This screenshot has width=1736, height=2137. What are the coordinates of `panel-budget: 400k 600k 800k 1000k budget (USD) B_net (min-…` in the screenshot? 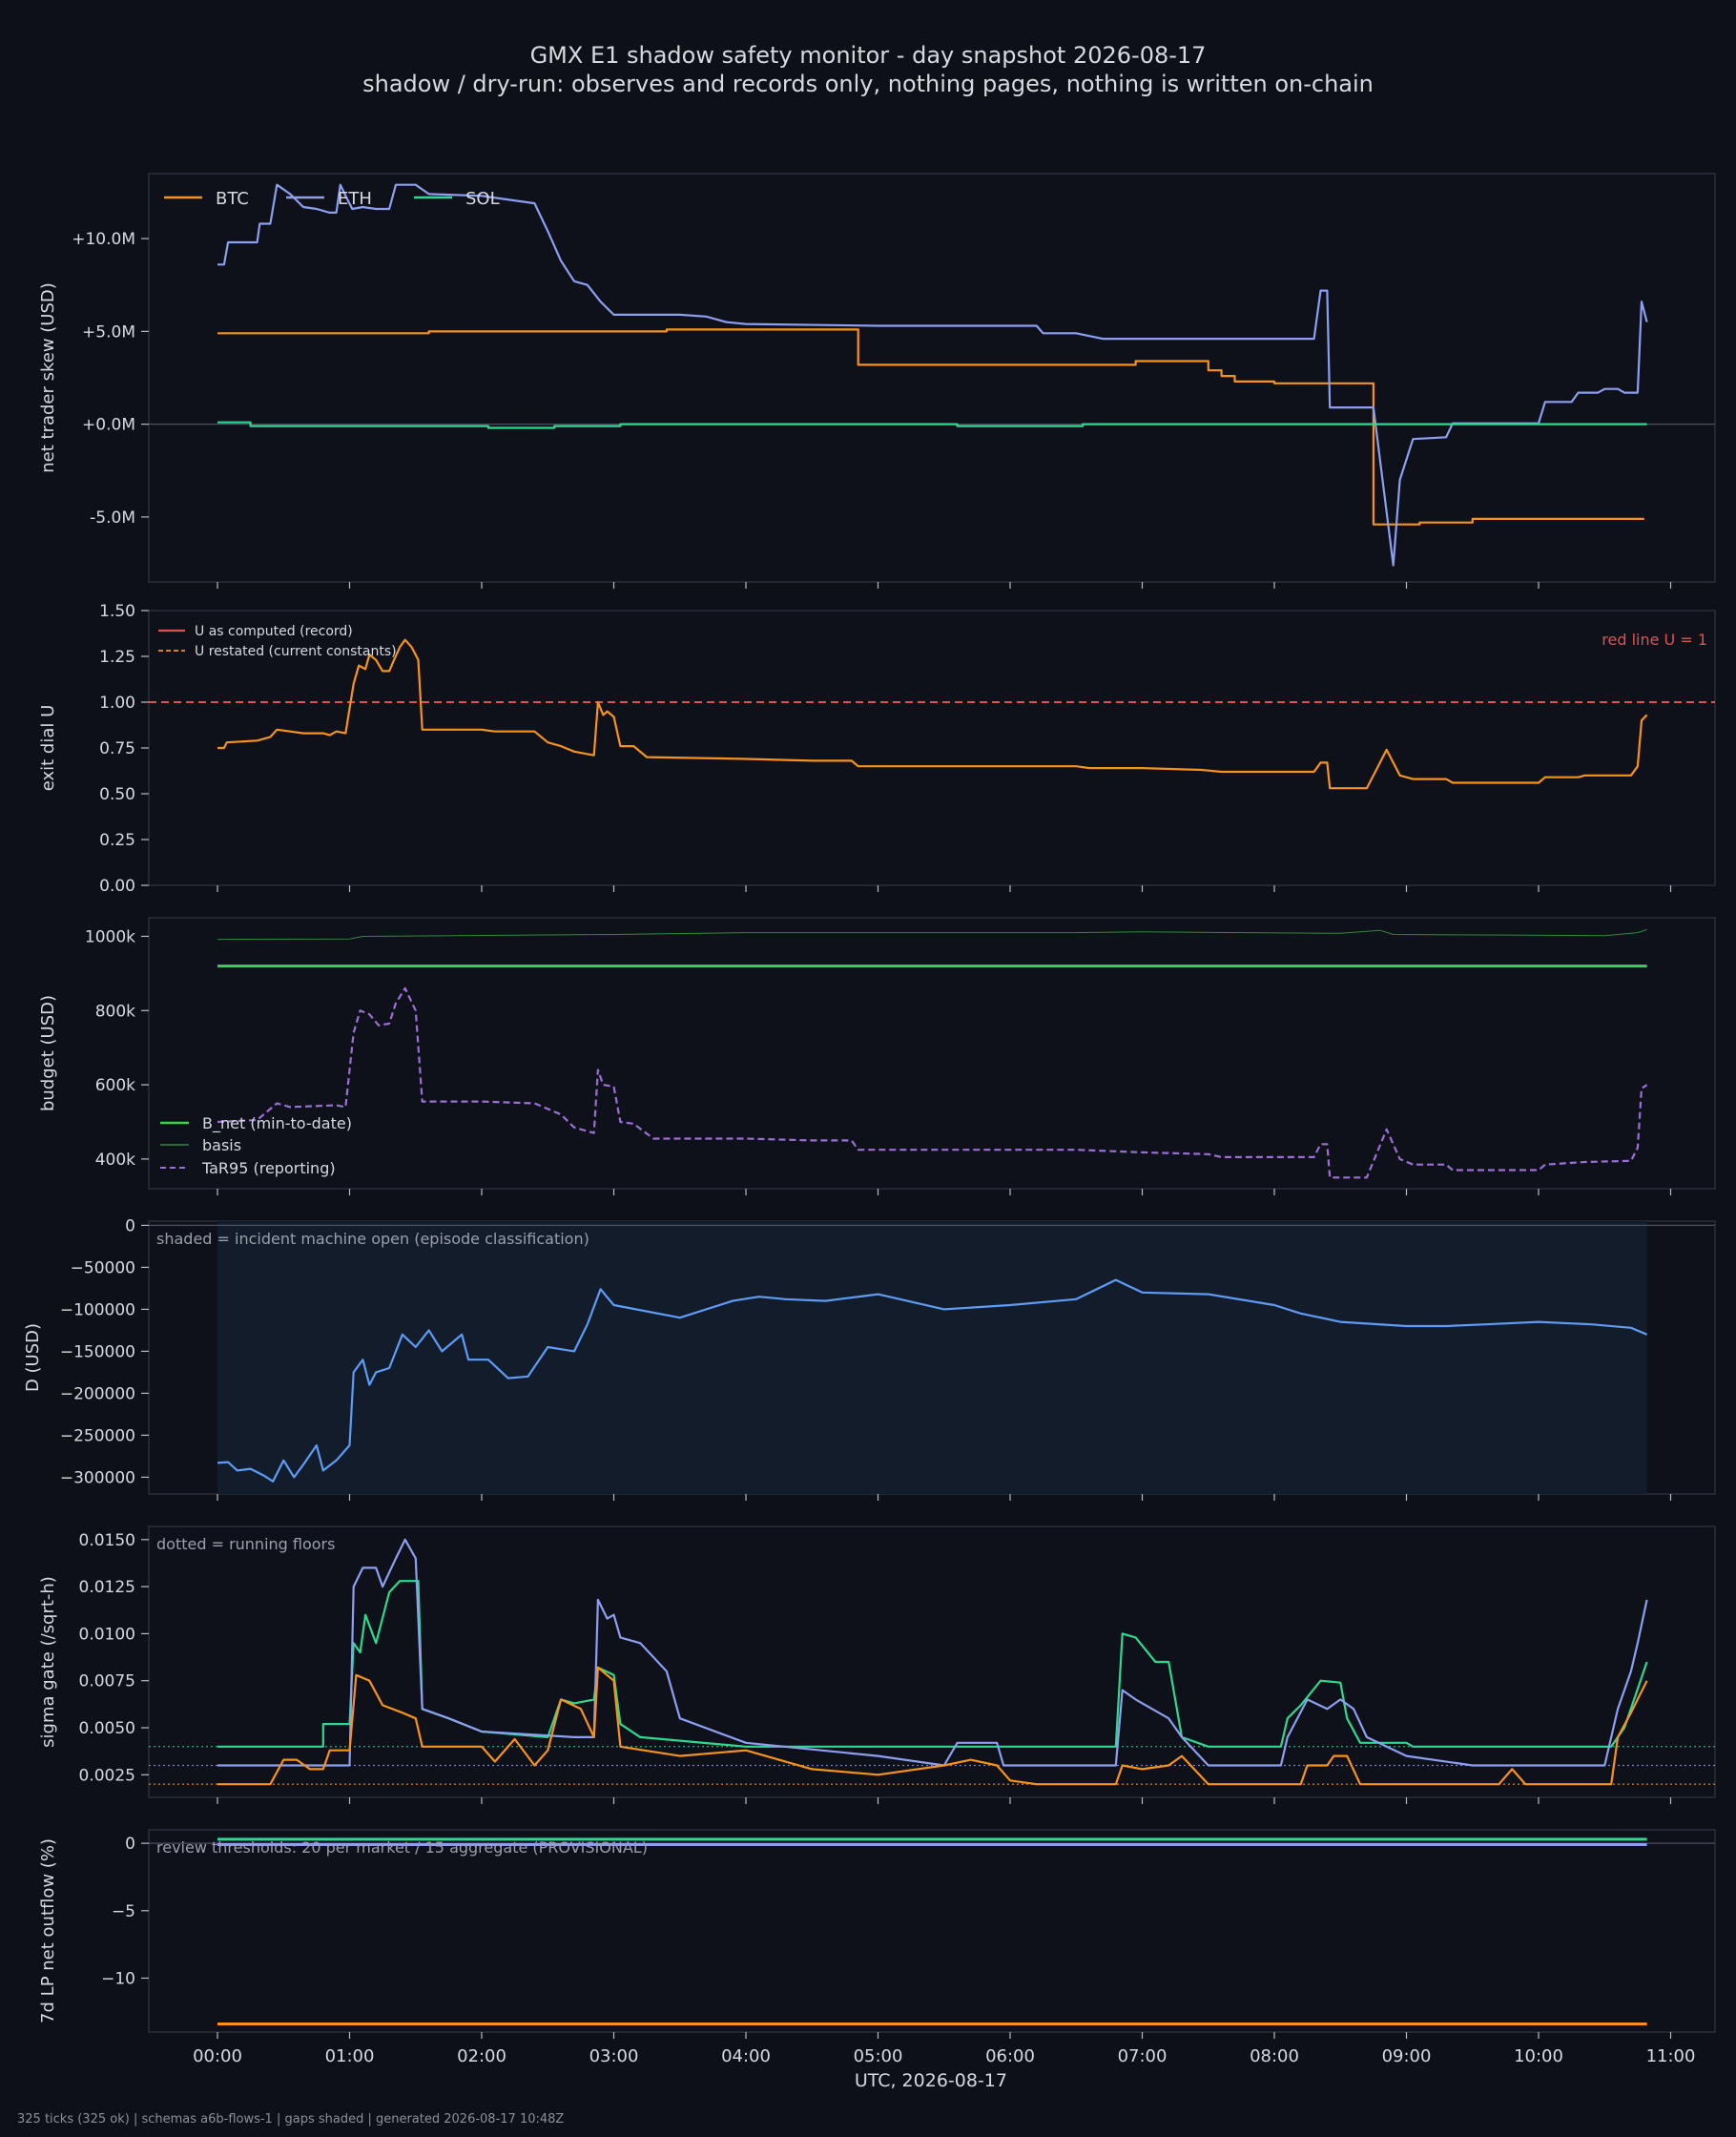 It's located at (877, 1056).